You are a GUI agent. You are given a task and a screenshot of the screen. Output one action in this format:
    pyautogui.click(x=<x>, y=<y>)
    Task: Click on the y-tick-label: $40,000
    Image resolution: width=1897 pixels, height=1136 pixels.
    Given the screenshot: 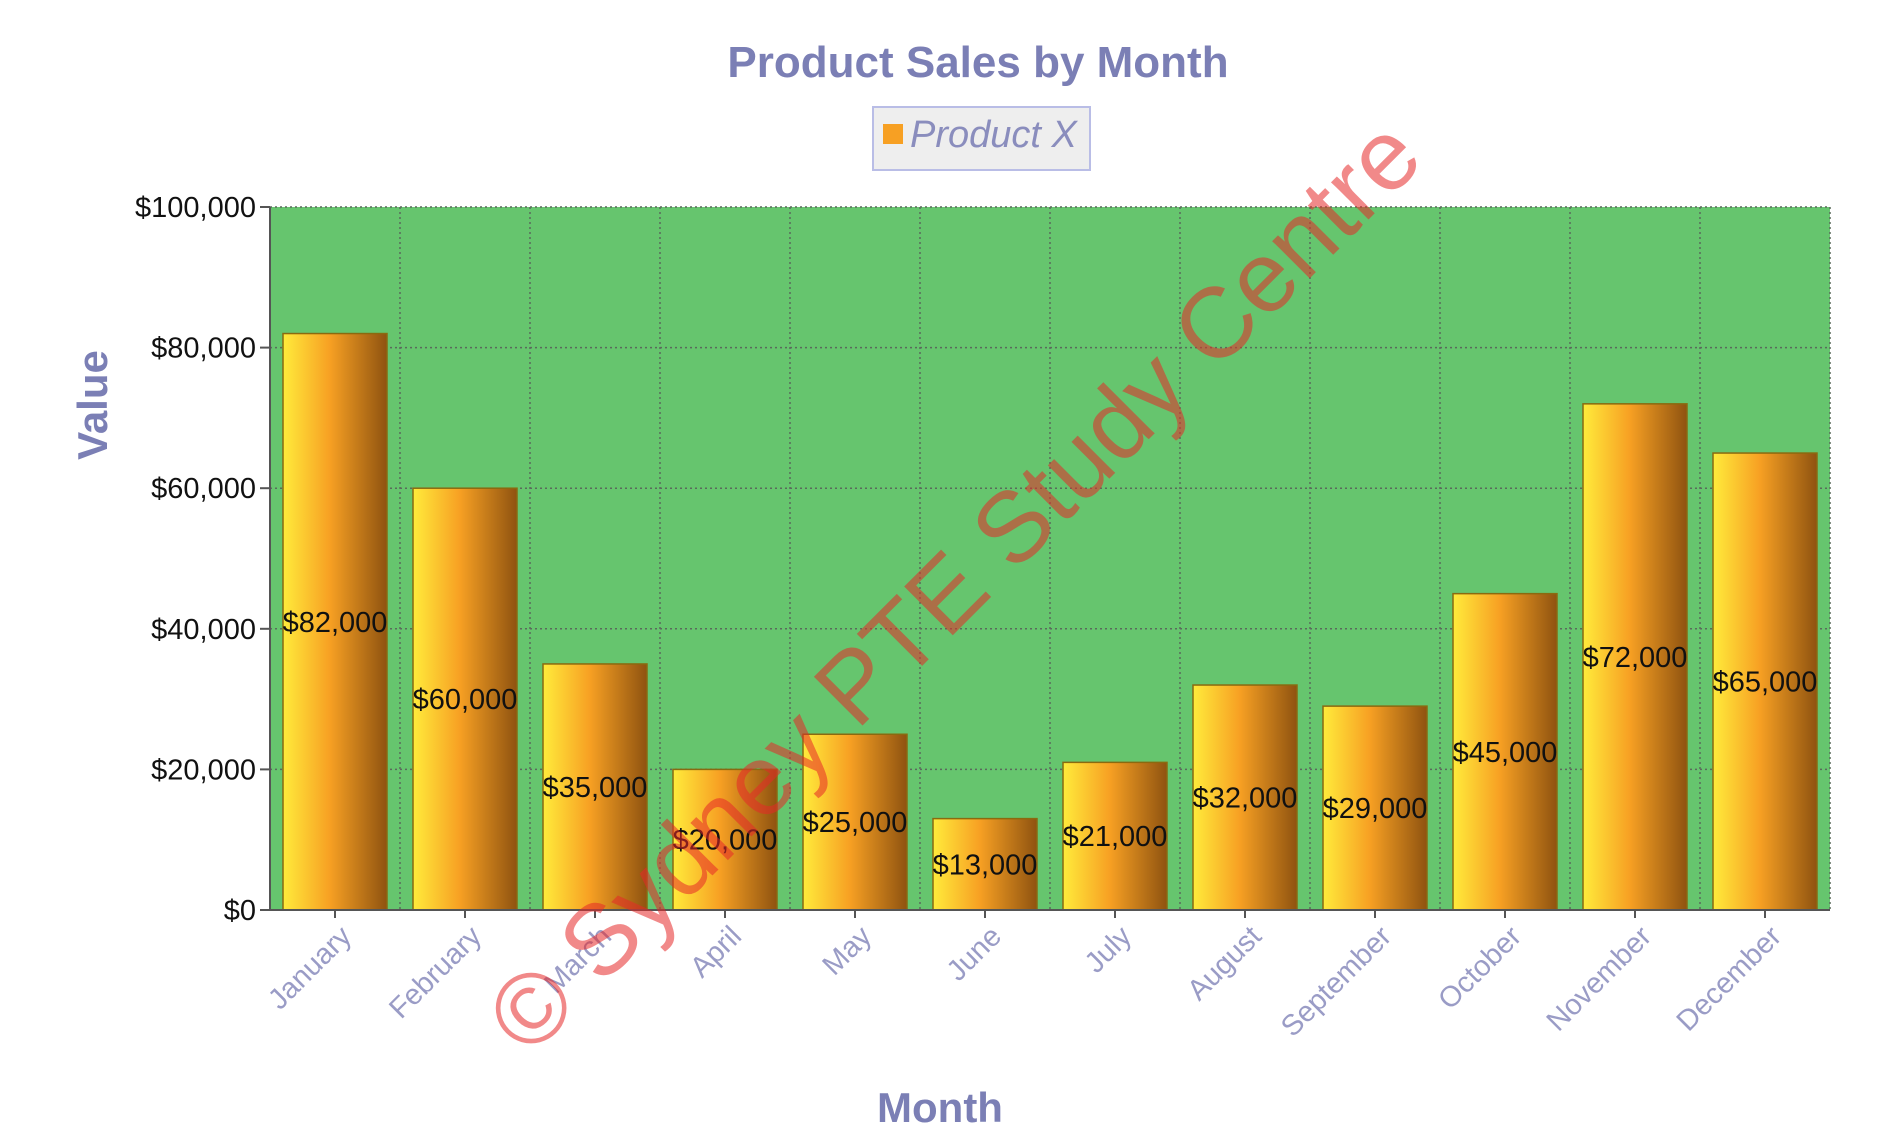 What is the action you would take?
    pyautogui.click(x=203, y=630)
    